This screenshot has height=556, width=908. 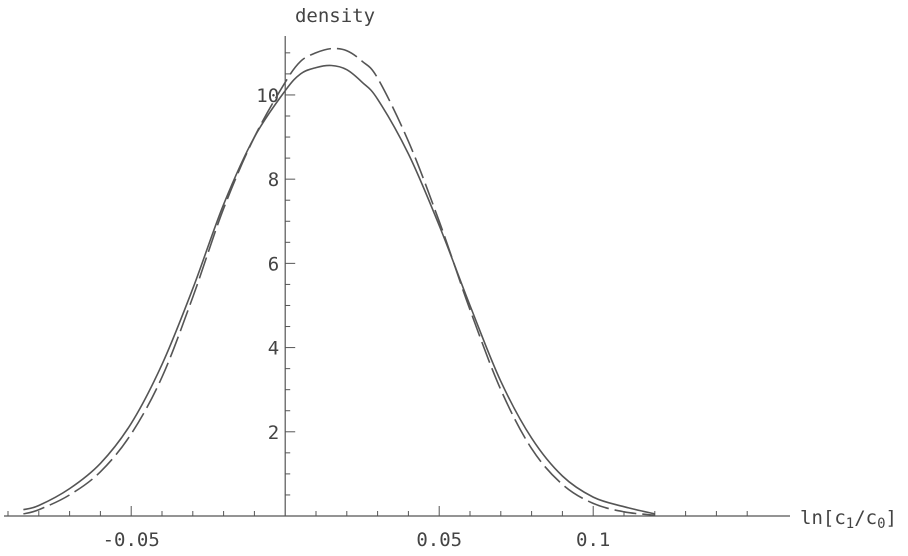 What do you see at coordinates (131, 540) in the screenshot?
I see `x-tick-label: -0.05` at bounding box center [131, 540].